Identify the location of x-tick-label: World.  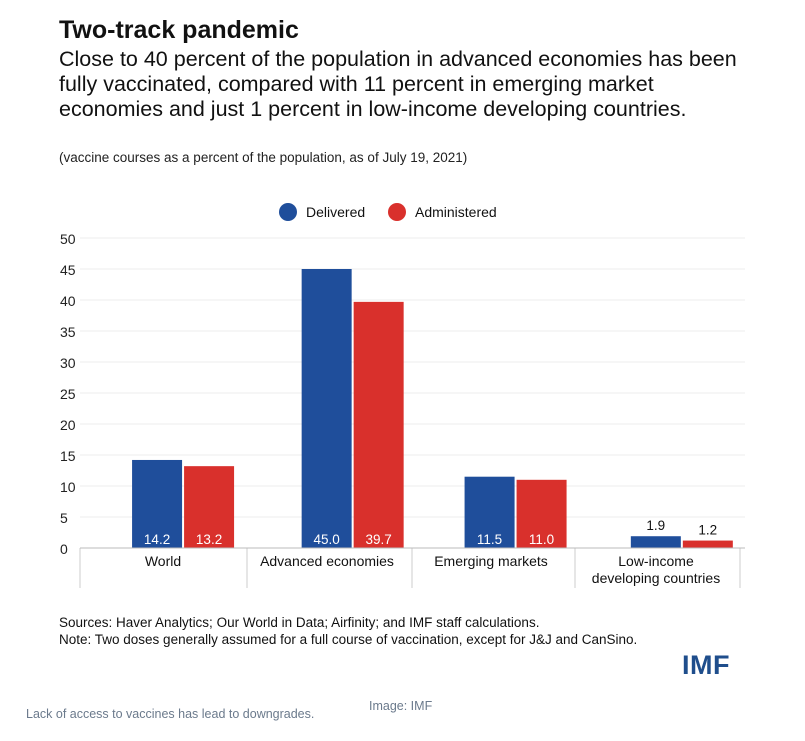
(163, 561).